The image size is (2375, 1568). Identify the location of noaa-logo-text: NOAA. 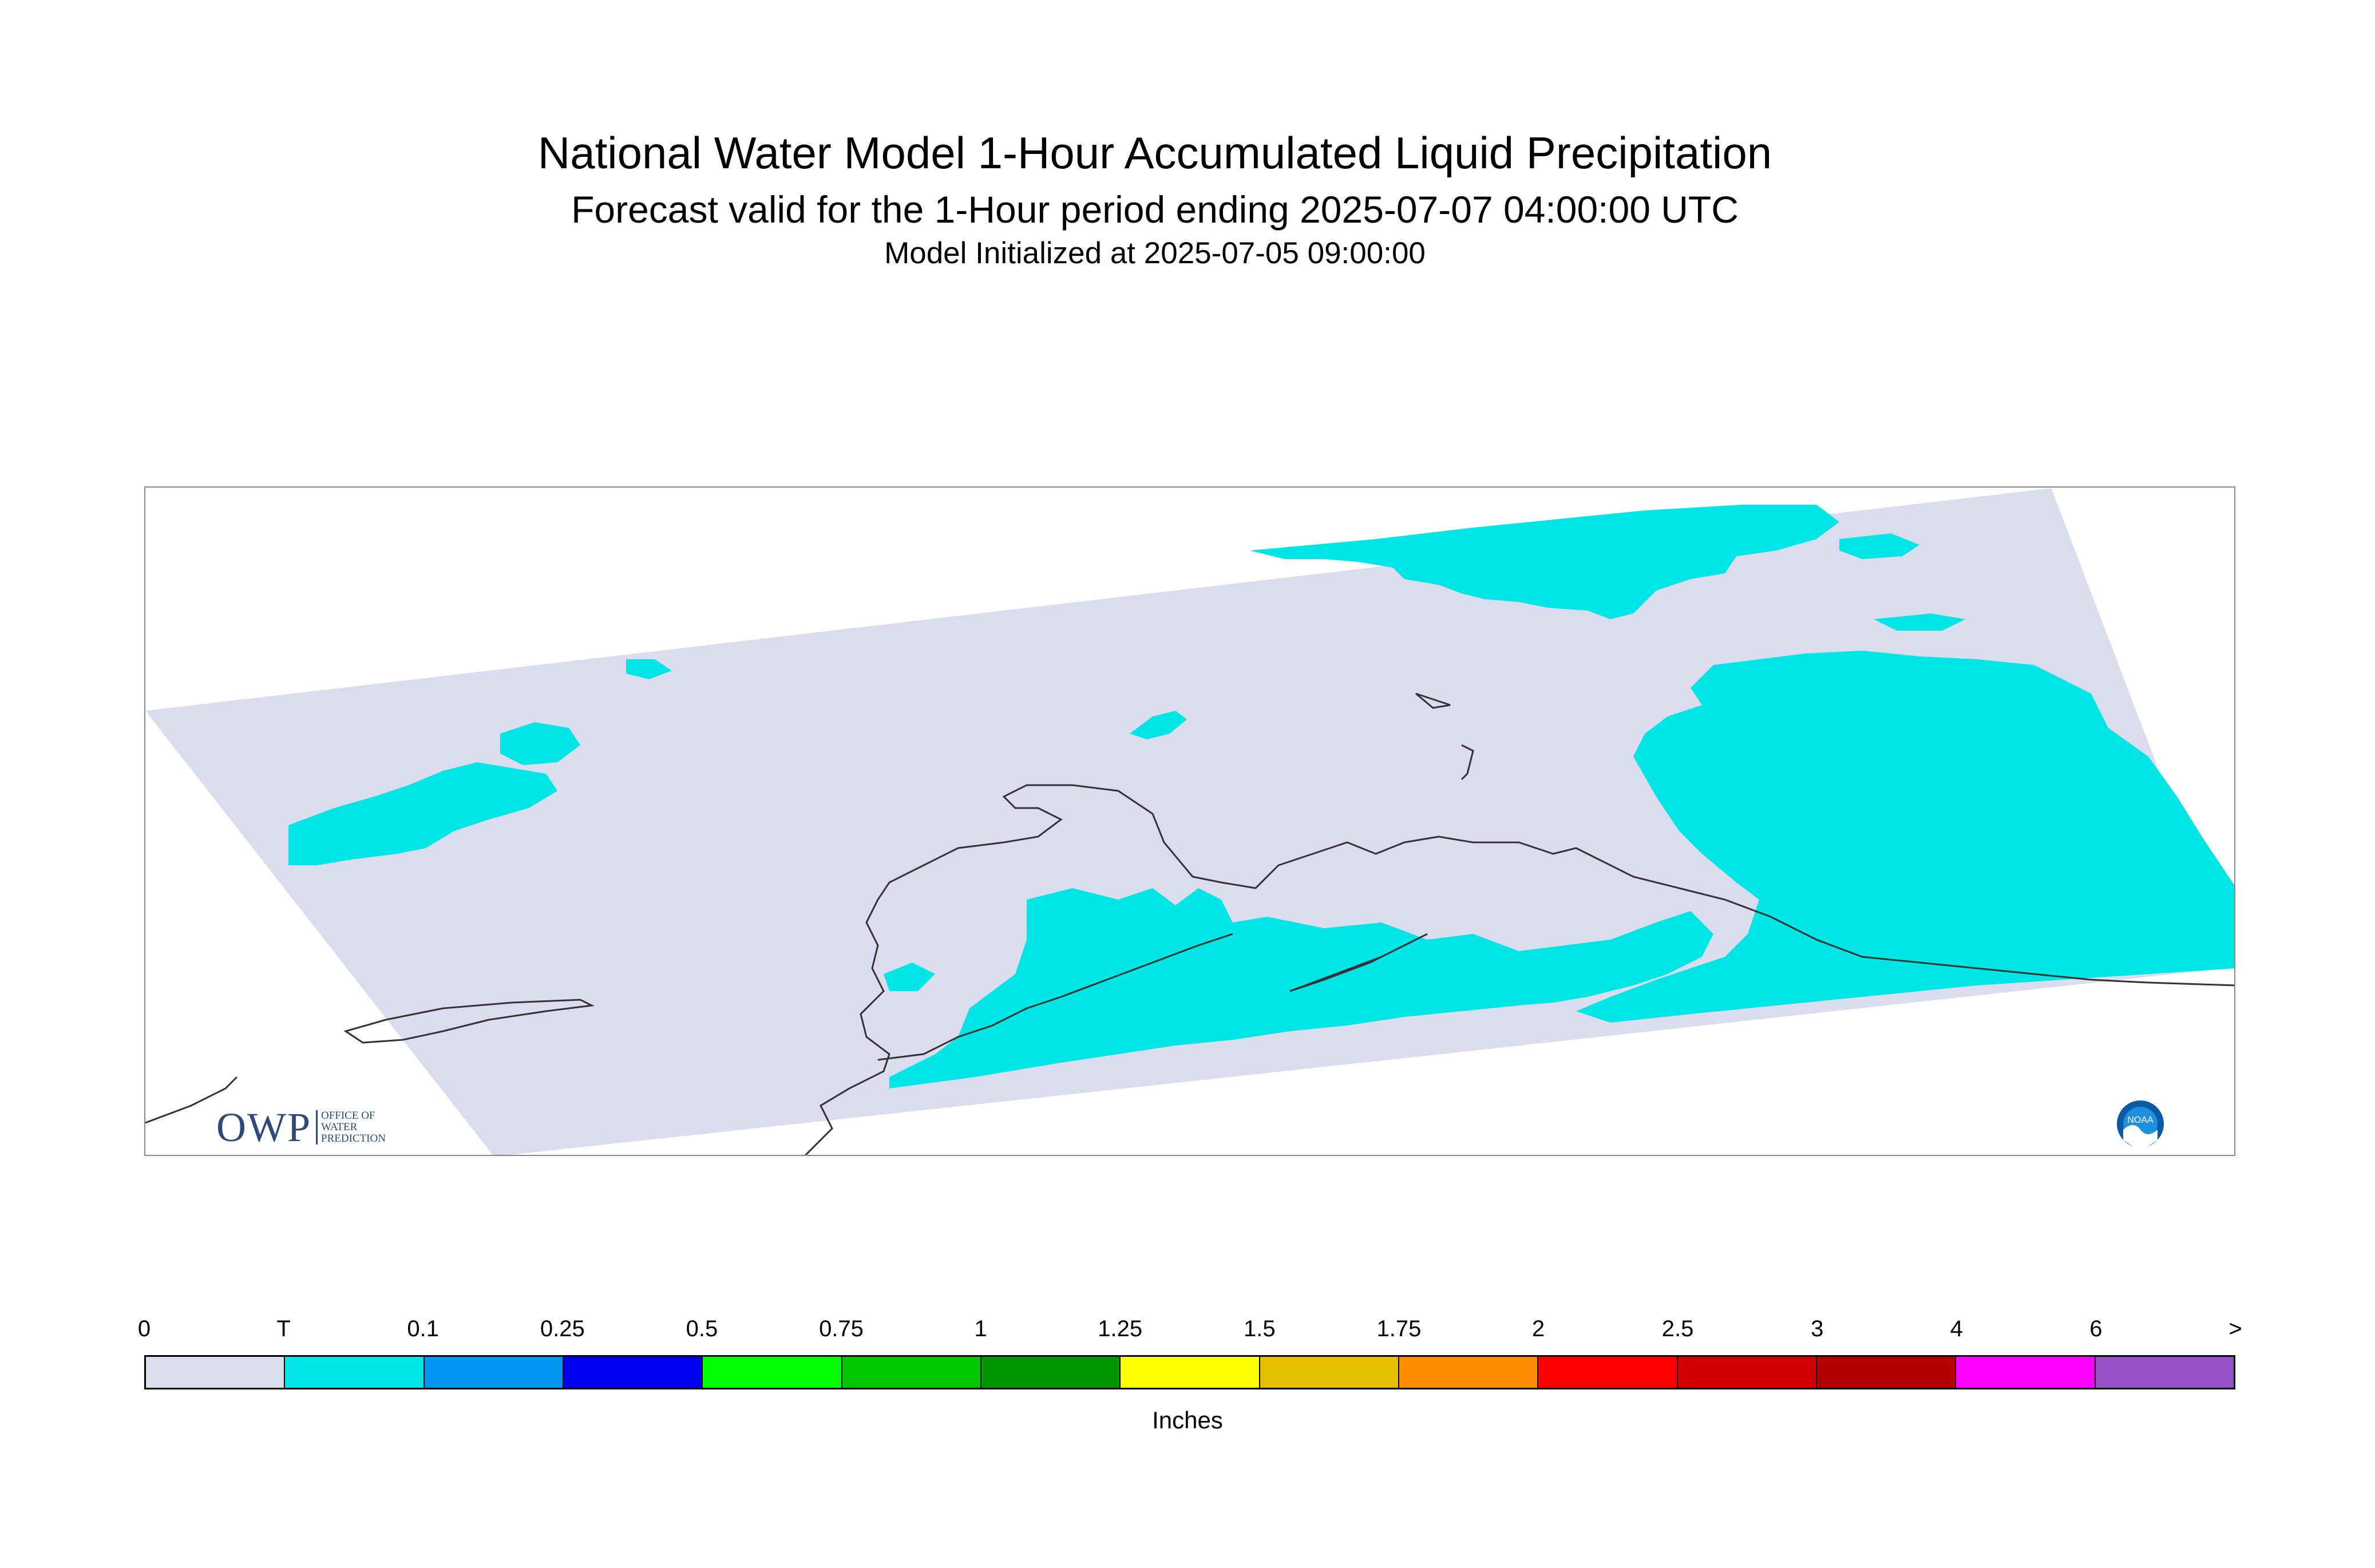
(2140, 1120).